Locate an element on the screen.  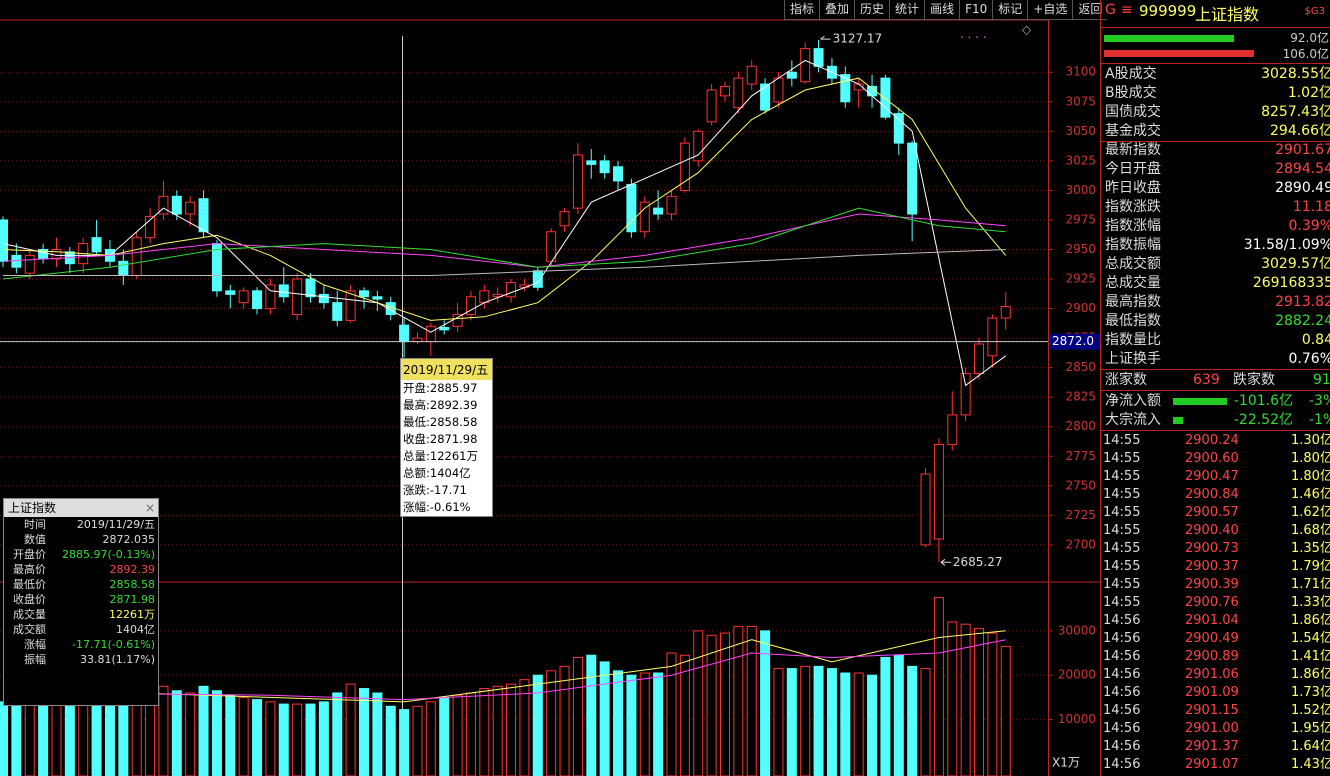
stat-row: 基金成交 294.66亿 is located at coordinates (1217, 131).